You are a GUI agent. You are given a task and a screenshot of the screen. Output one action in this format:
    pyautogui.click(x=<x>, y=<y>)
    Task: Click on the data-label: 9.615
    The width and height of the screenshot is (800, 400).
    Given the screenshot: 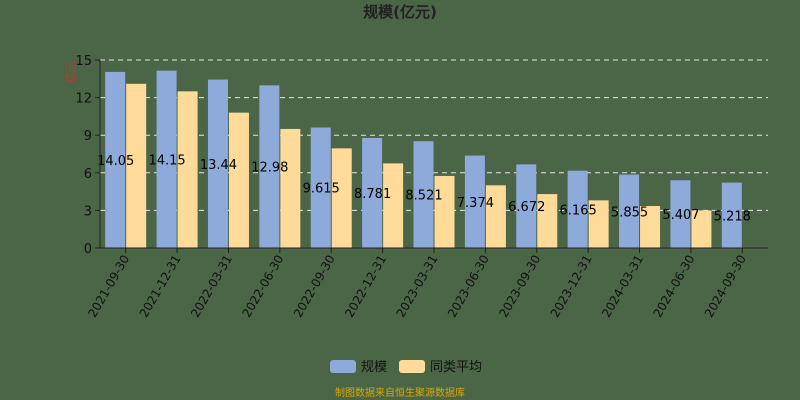 What is the action you would take?
    pyautogui.click(x=321, y=189)
    